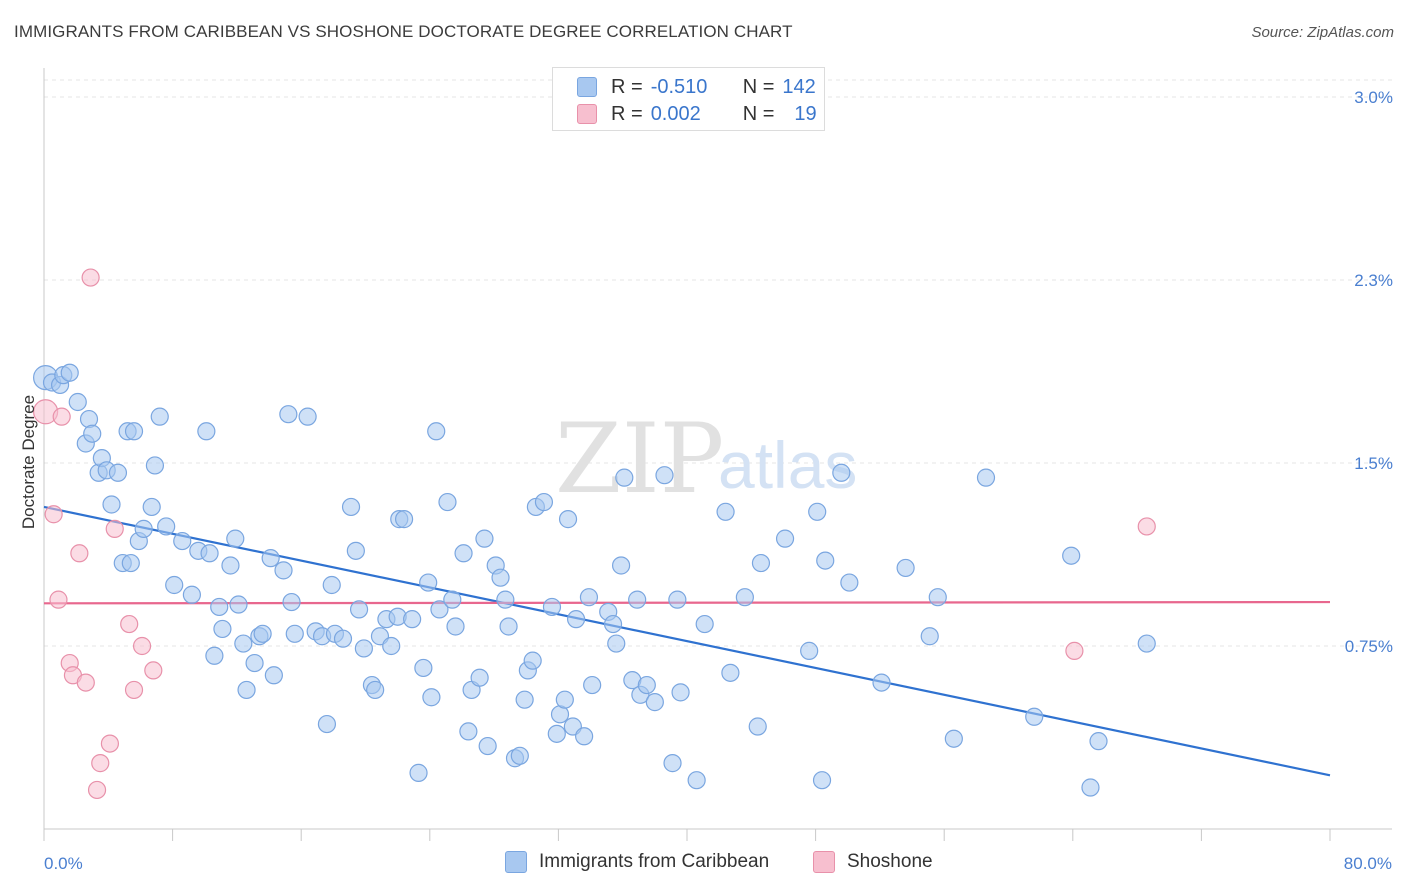 The height and width of the screenshot is (892, 1406). Describe the element at coordinates (28, 462) in the screenshot. I see `y-axis-label: Doctorate Degree` at that location.